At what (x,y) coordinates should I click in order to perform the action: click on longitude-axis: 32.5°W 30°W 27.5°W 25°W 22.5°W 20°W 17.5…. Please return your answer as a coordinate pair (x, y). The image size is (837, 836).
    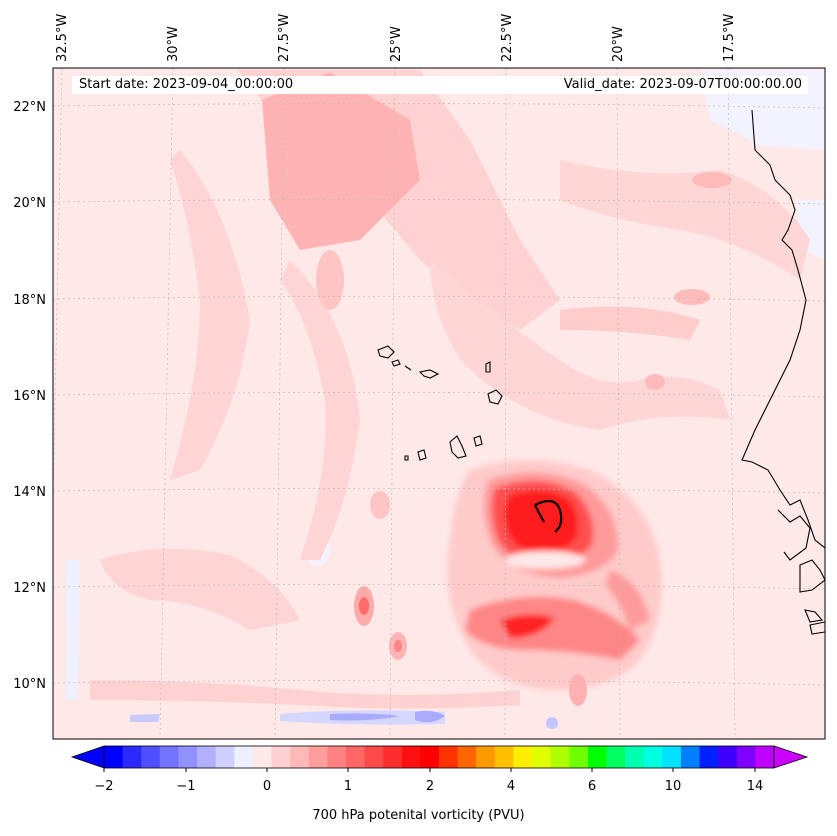
    Looking at the image, I should click on (396, 38).